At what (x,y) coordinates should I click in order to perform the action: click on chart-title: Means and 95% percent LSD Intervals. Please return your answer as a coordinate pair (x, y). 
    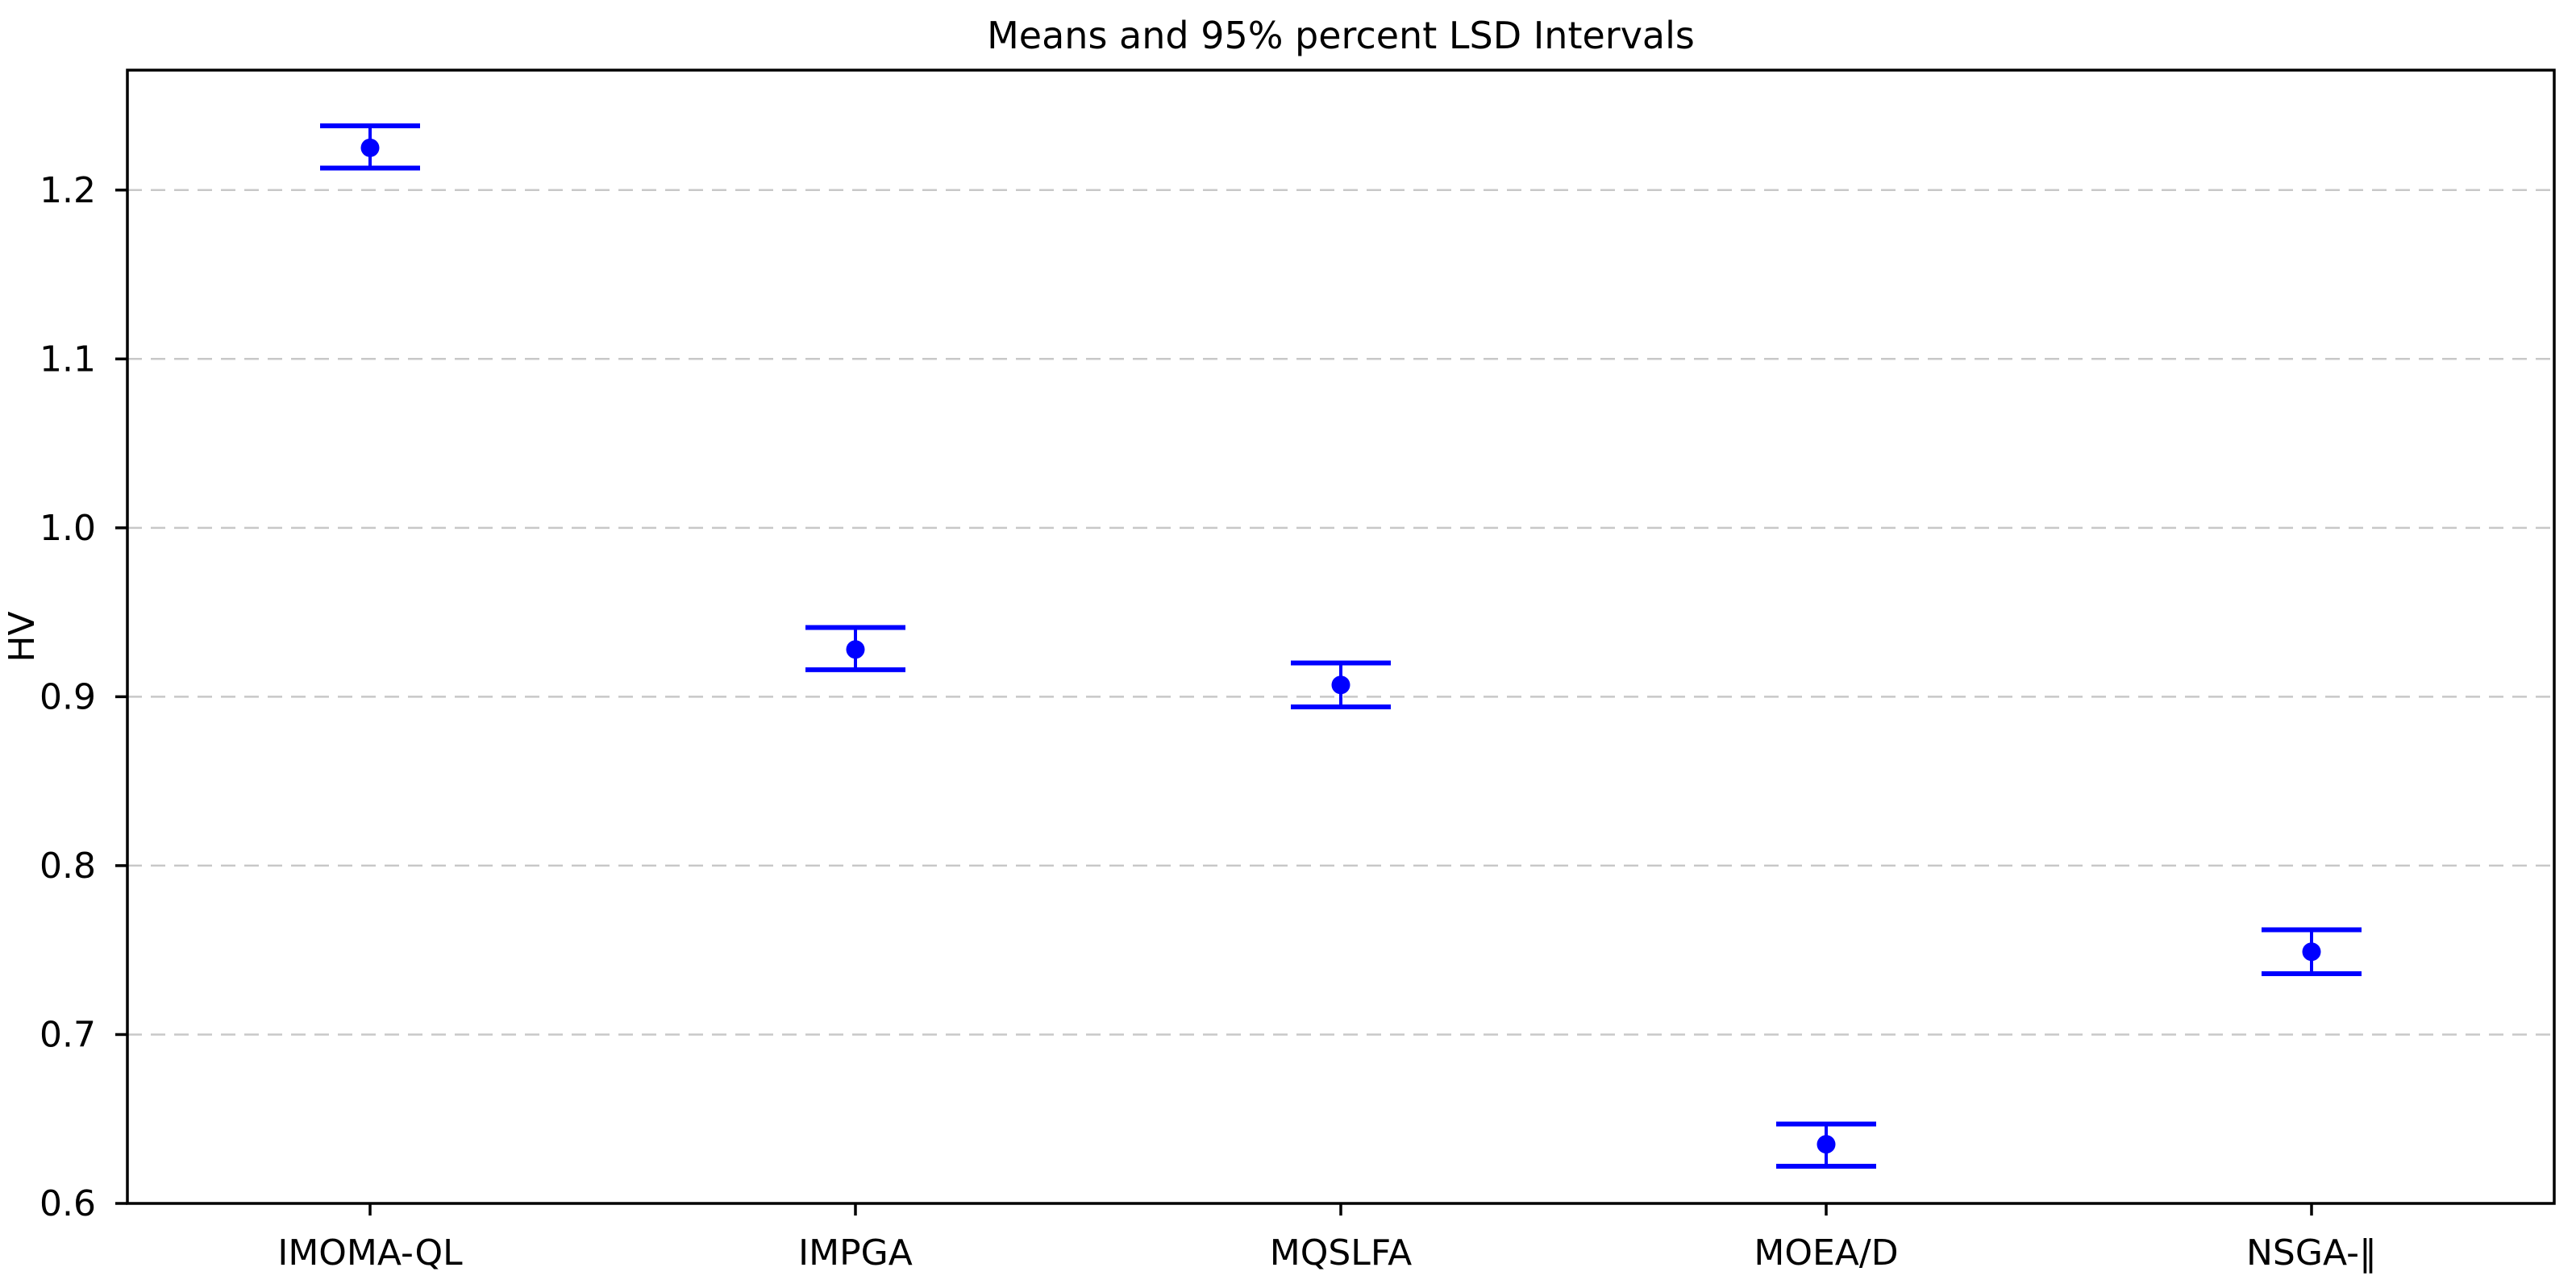
    Looking at the image, I should click on (1341, 36).